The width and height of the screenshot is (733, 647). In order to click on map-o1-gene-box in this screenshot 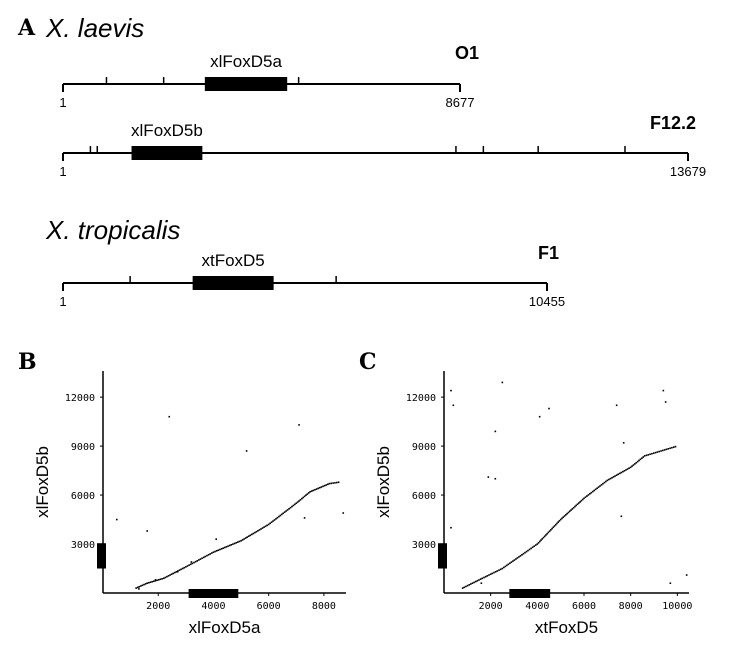, I will do `click(246, 84)`.